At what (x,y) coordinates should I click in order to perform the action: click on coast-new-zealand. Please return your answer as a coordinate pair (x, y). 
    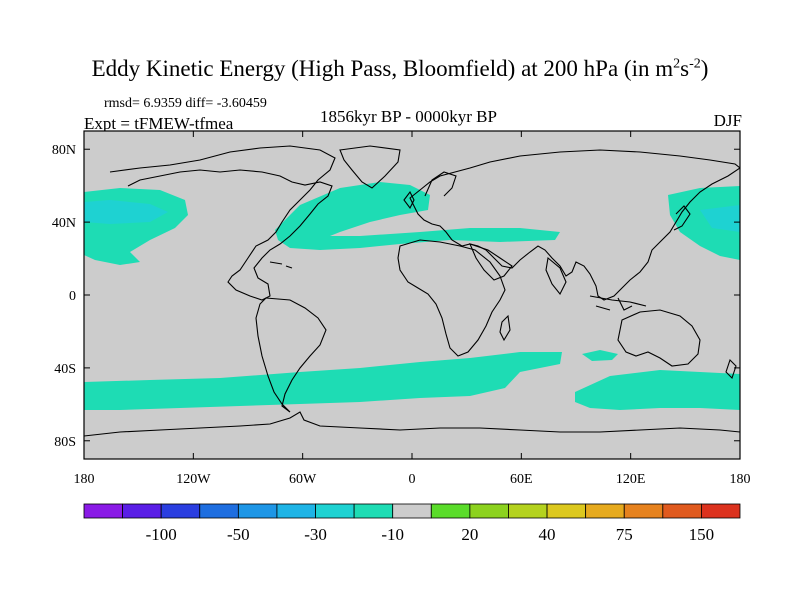
    Looking at the image, I should click on (731, 369).